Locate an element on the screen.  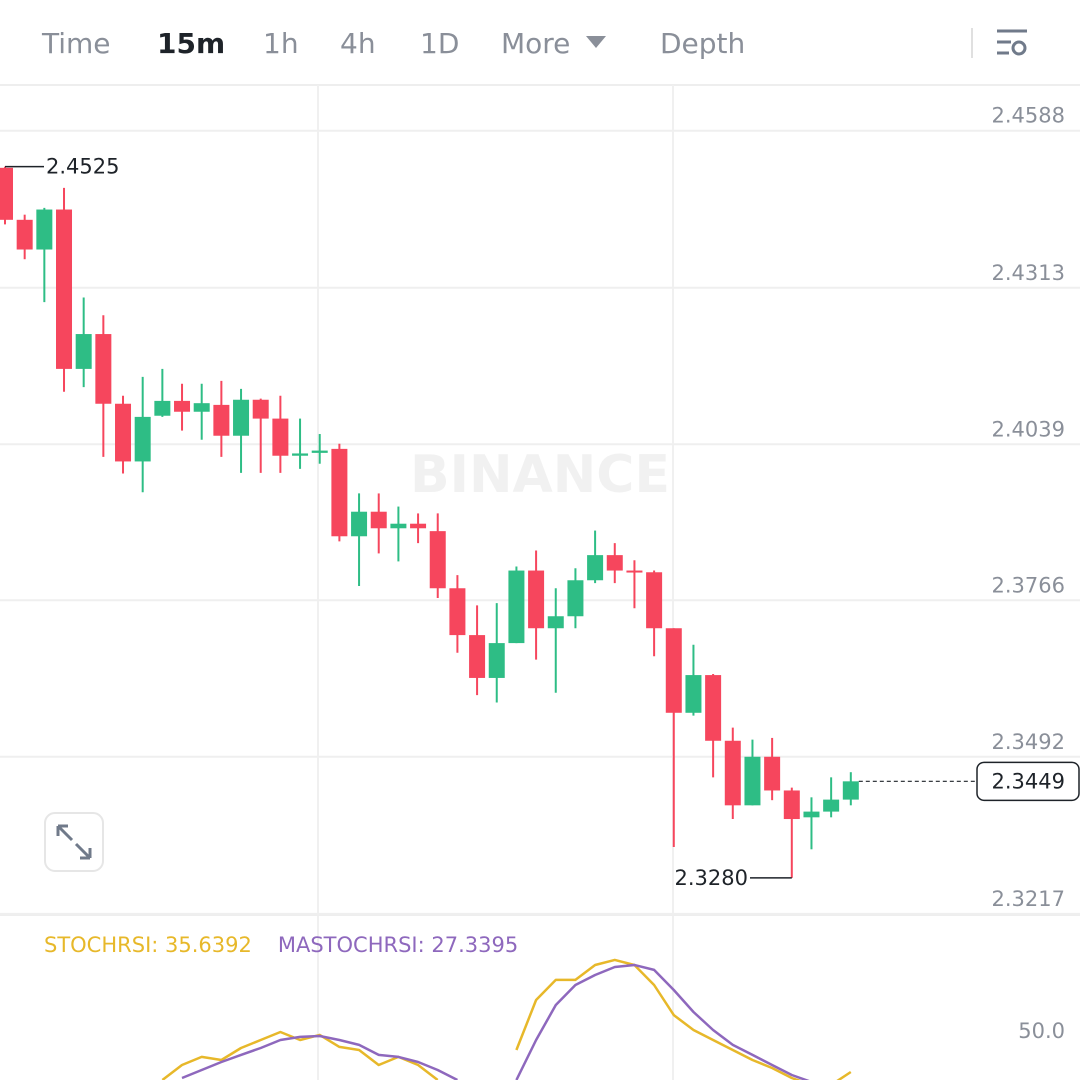
y-tick-label: 2.4039 is located at coordinates (1028, 429).